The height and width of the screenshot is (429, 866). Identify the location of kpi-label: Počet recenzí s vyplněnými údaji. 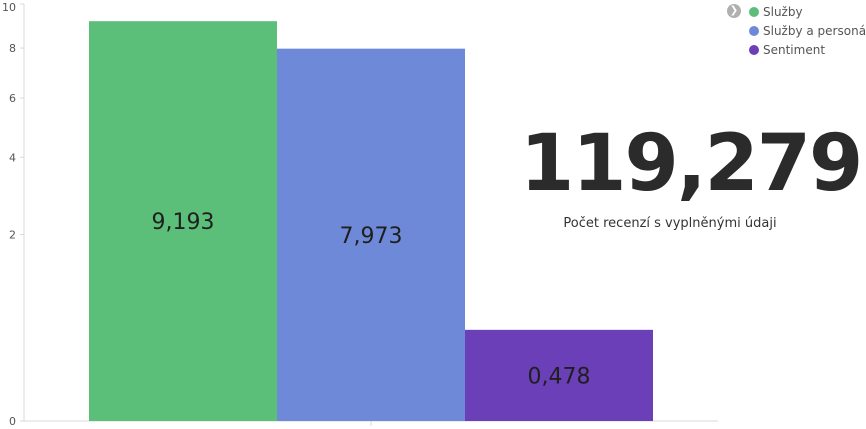
(670, 223).